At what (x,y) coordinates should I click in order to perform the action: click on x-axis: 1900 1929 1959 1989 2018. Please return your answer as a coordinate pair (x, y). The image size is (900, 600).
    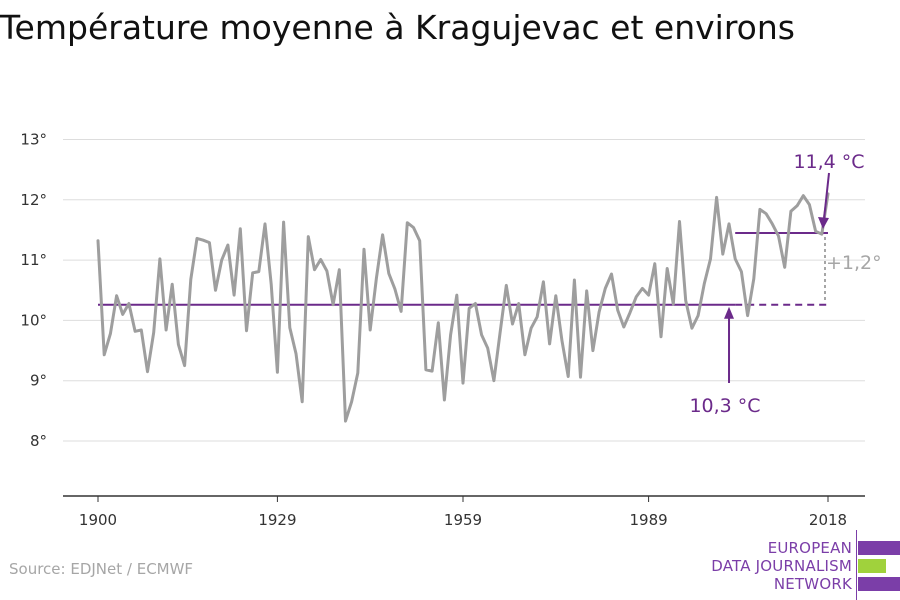
    Looking at the image, I should click on (464, 512).